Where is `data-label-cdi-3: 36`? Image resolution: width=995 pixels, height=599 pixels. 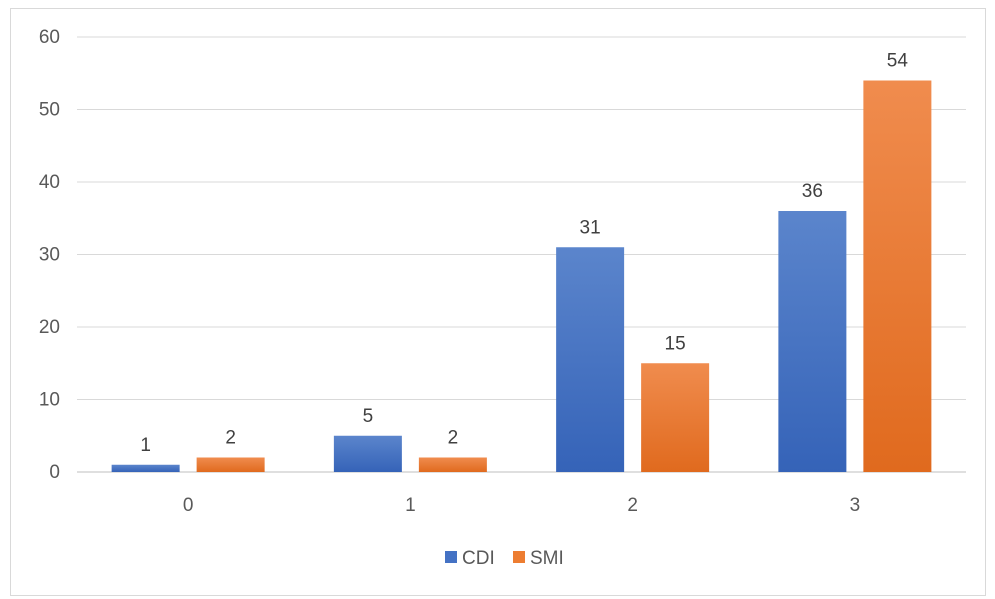
data-label-cdi-3: 36 is located at coordinates (812, 191).